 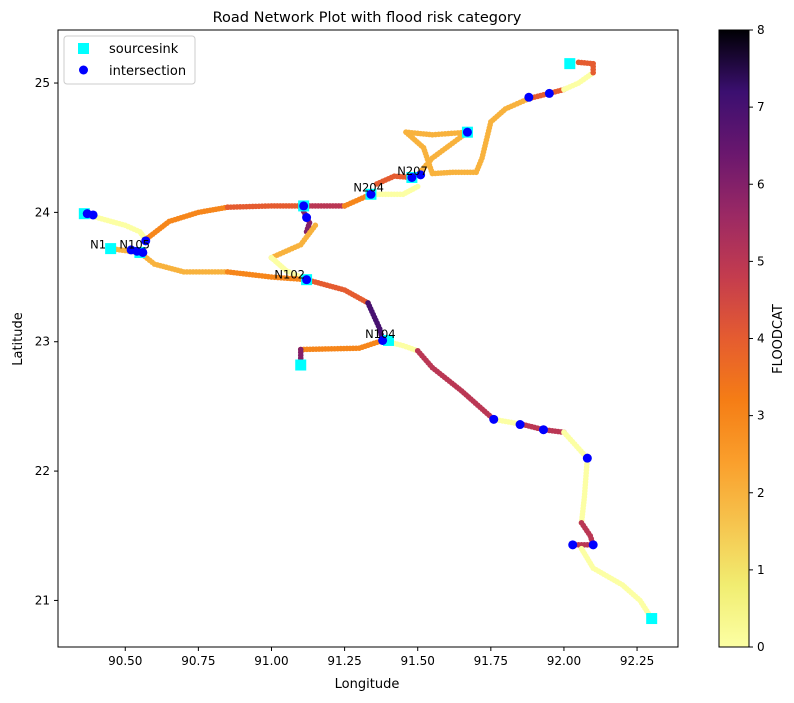 I want to click on colorbar-tick-label: 5, so click(x=761, y=261).